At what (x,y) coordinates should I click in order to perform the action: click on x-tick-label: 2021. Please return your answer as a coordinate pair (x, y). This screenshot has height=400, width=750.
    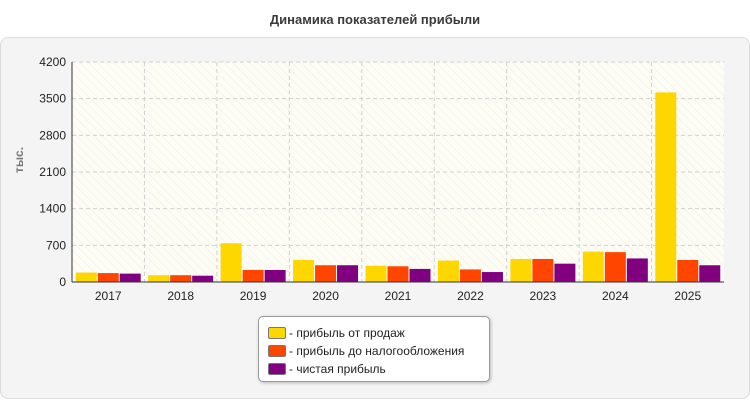
    Looking at the image, I should click on (398, 296).